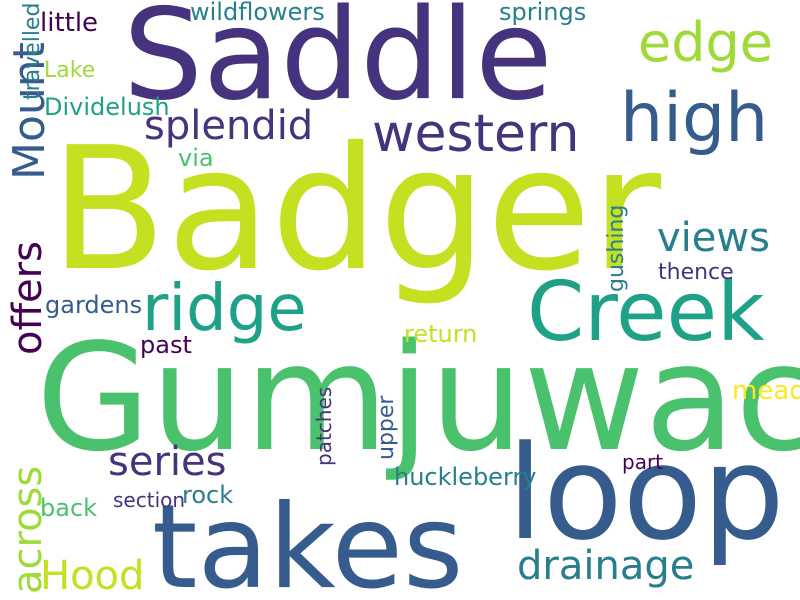 The width and height of the screenshot is (800, 600). I want to click on word-huckleberry: part, so click(643, 462).